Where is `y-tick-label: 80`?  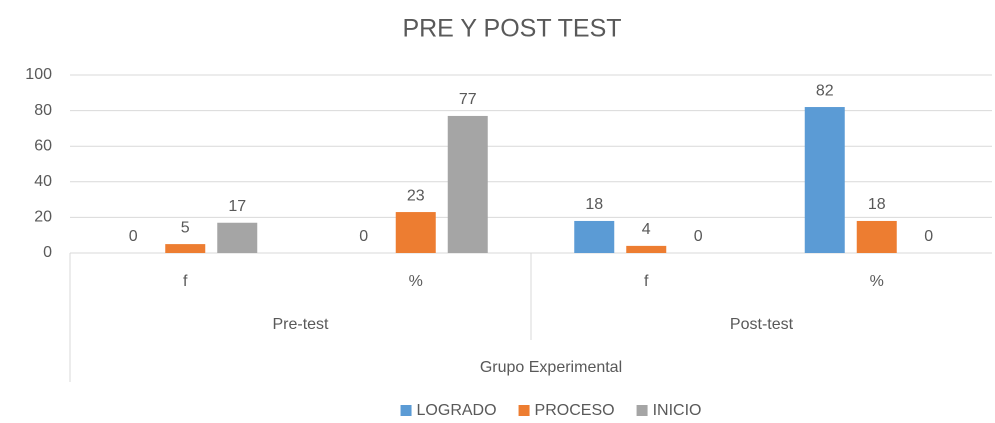
y-tick-label: 80 is located at coordinates (43, 110).